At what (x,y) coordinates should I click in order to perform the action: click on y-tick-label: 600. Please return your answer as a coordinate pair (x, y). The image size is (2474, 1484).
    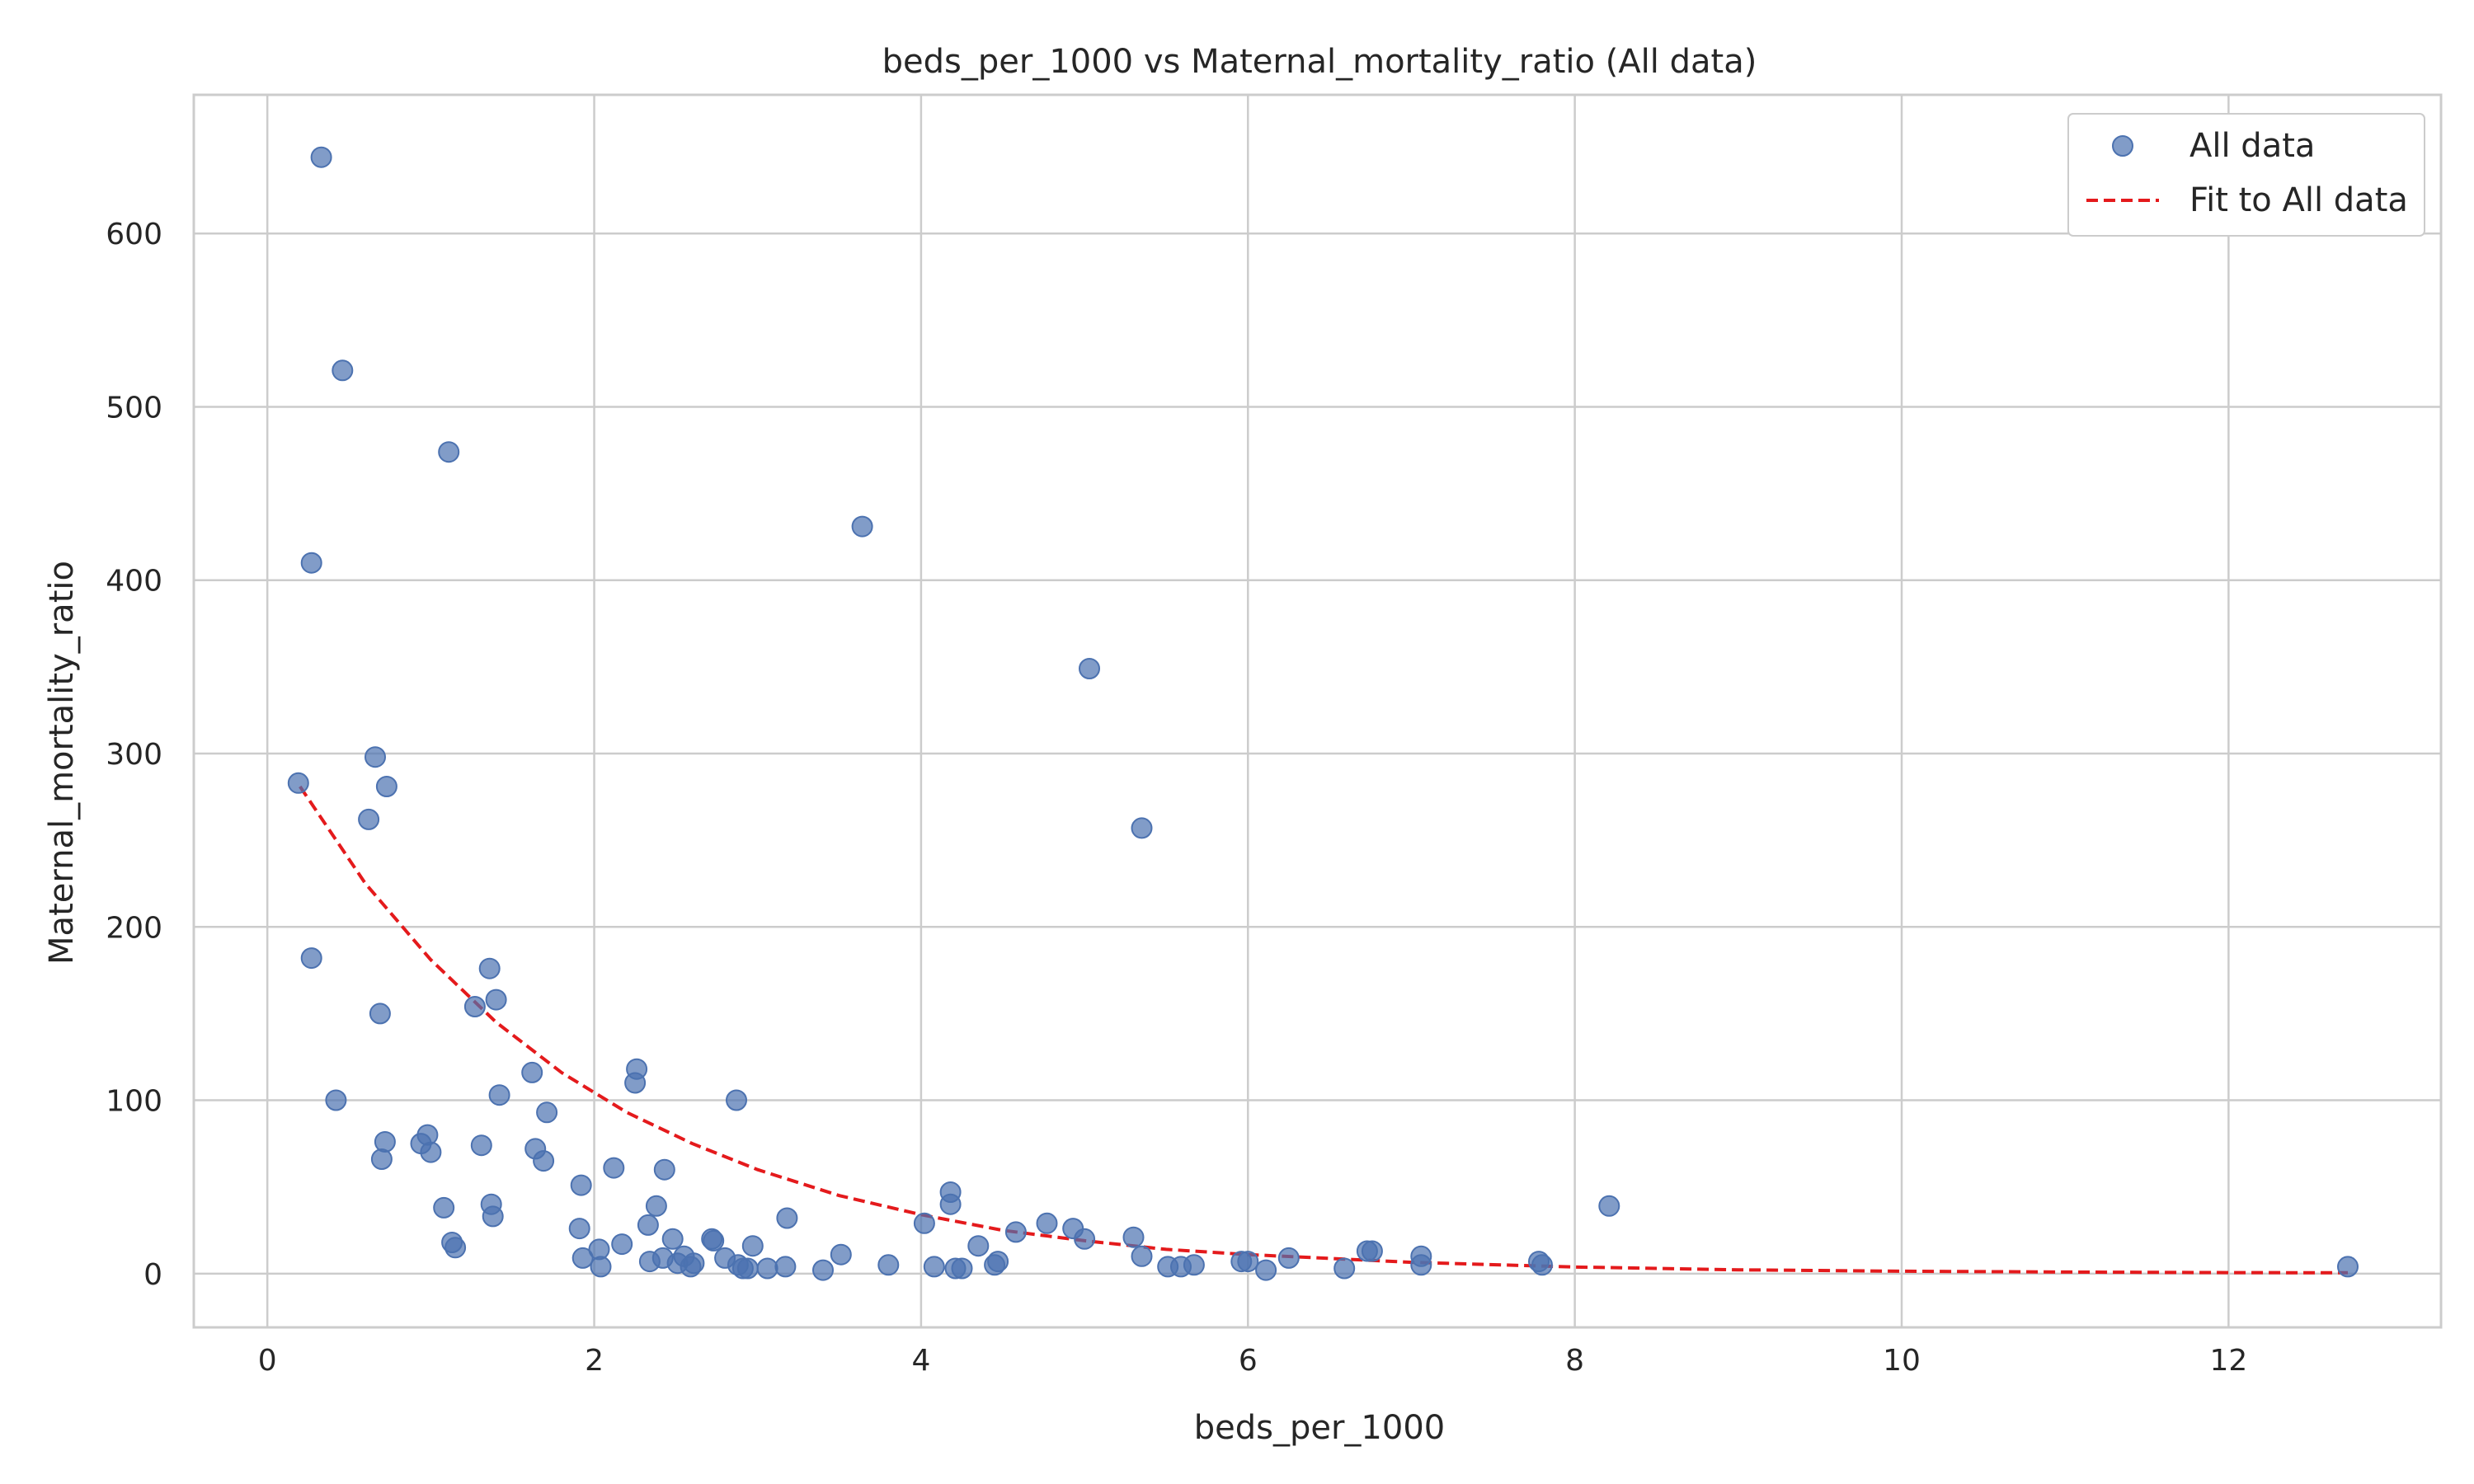
    Looking at the image, I should click on (134, 235).